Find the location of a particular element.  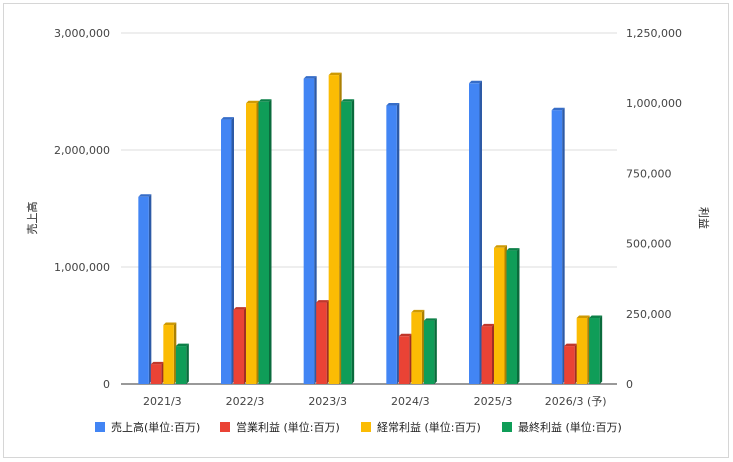

right-tick-label: 0 is located at coordinates (629, 384).